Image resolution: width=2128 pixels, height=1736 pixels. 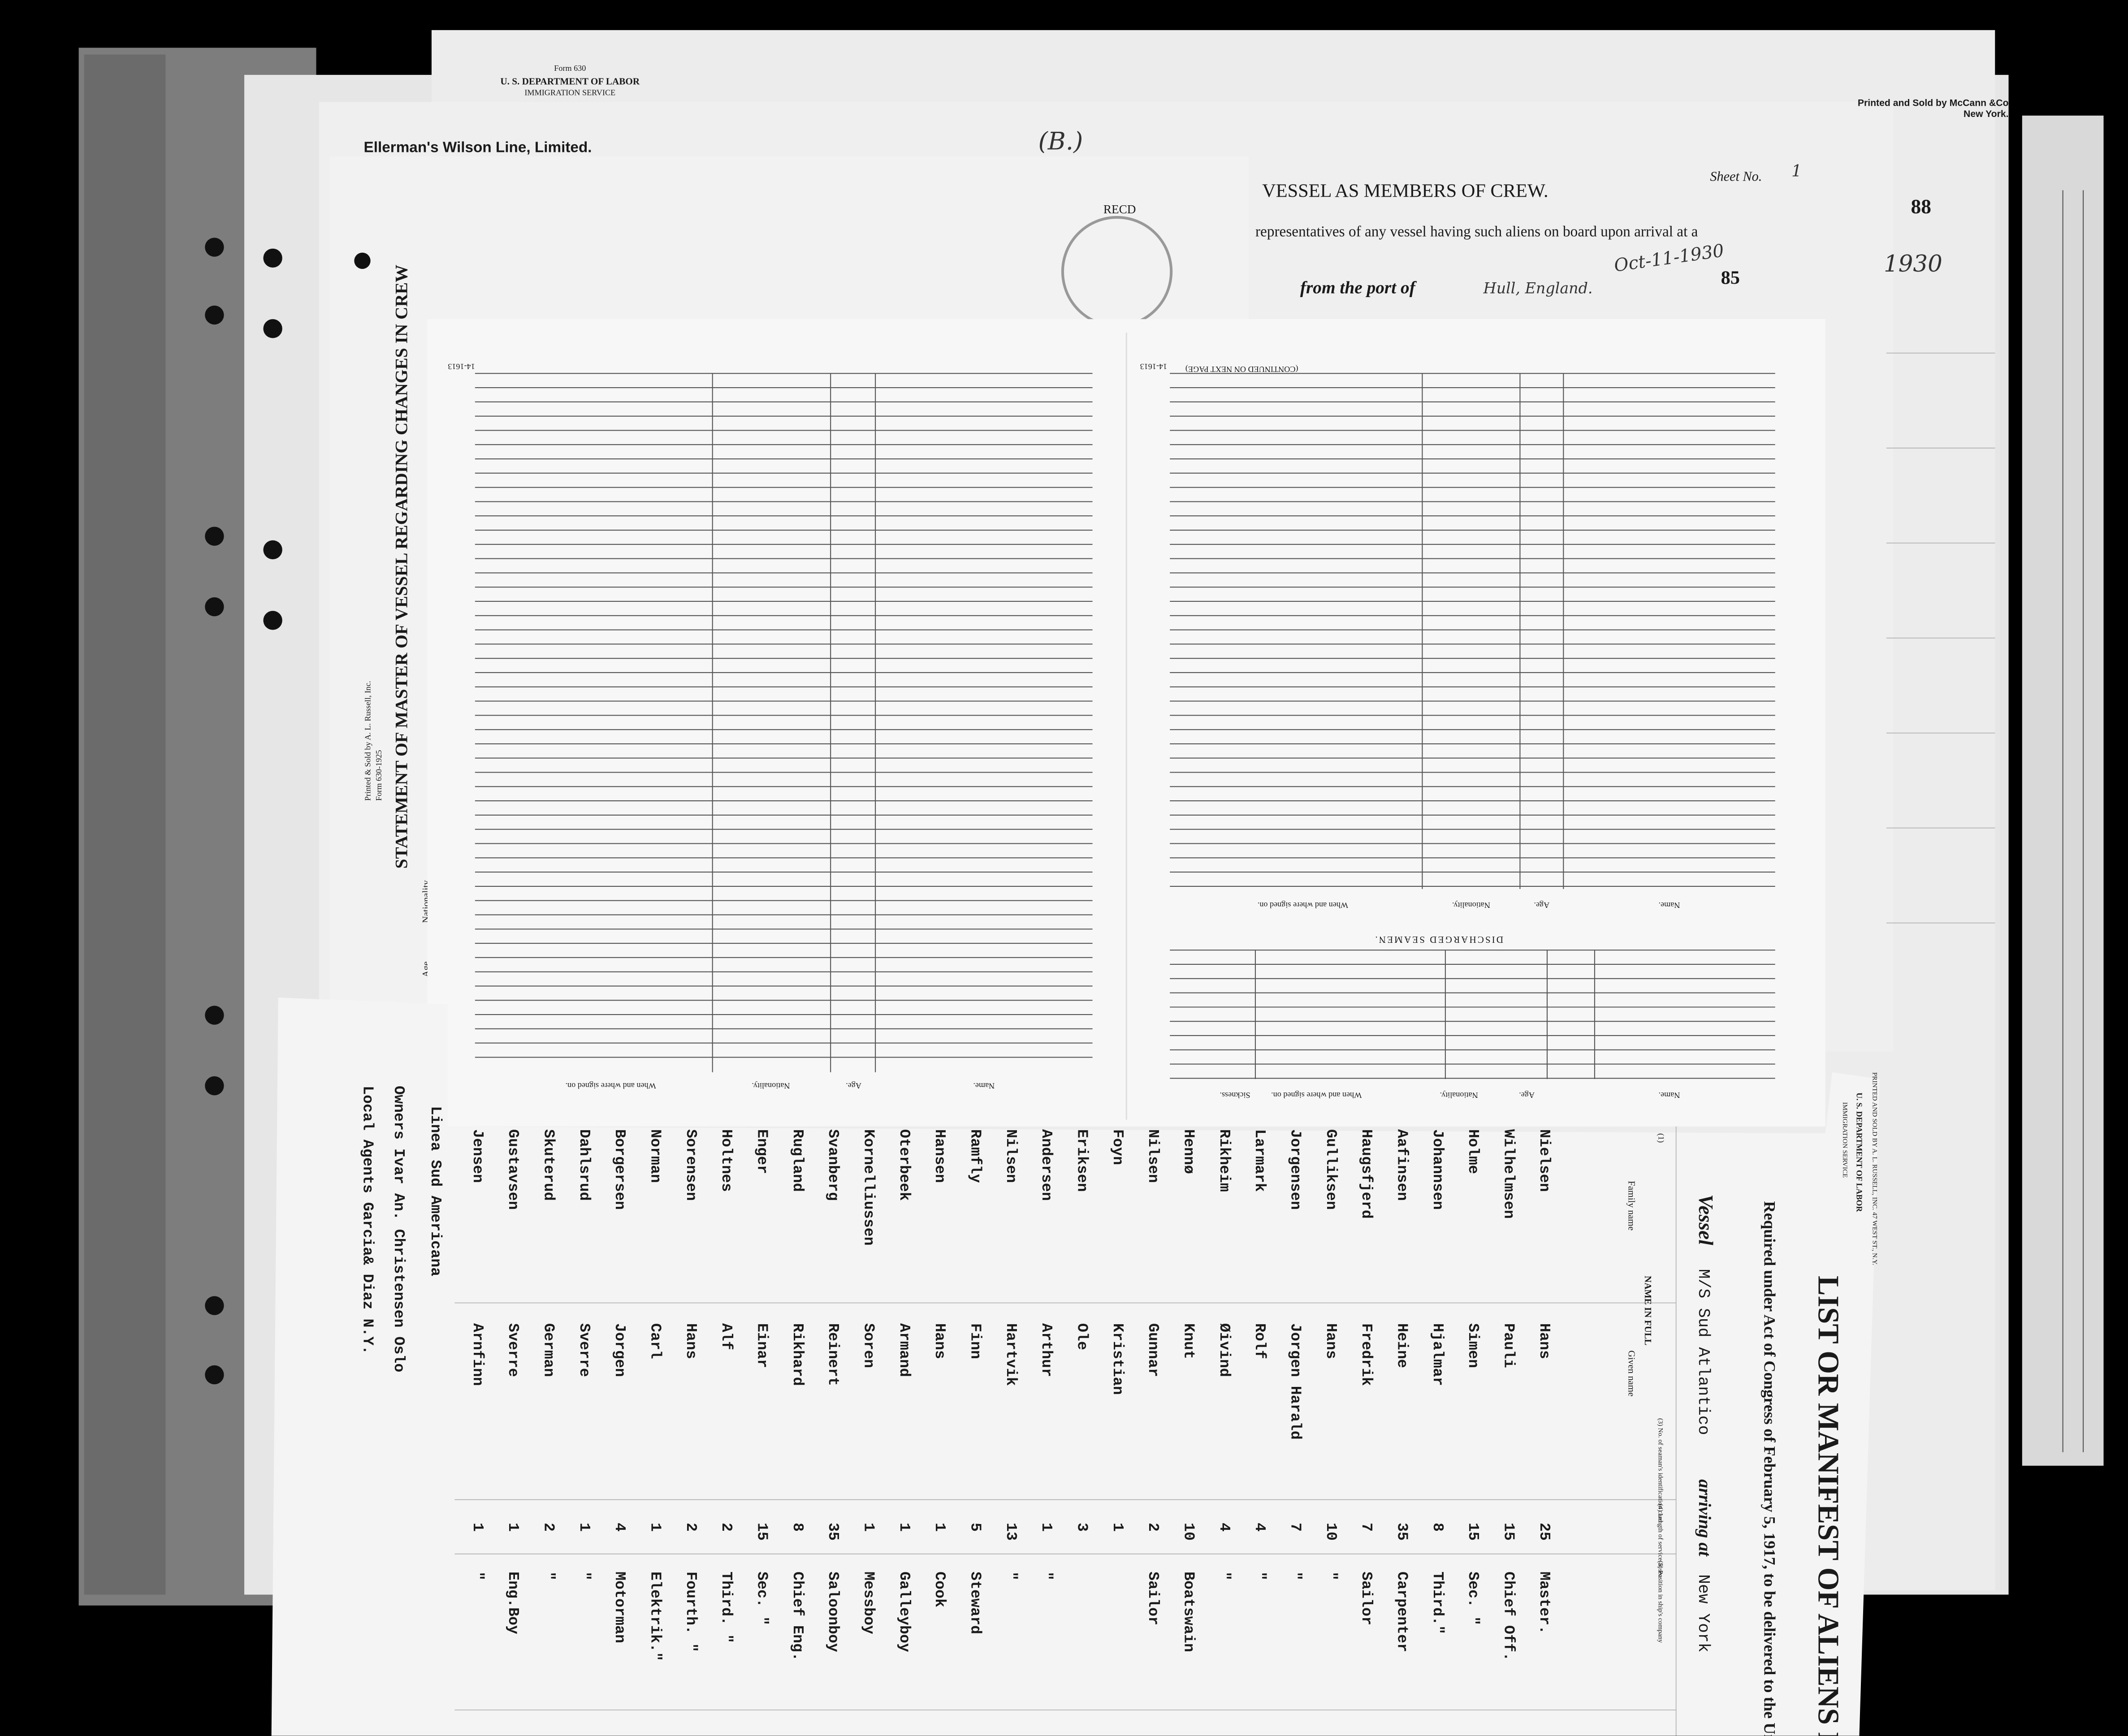 What do you see at coordinates (1986, 114) in the screenshot?
I see `printer-city: New York.` at bounding box center [1986, 114].